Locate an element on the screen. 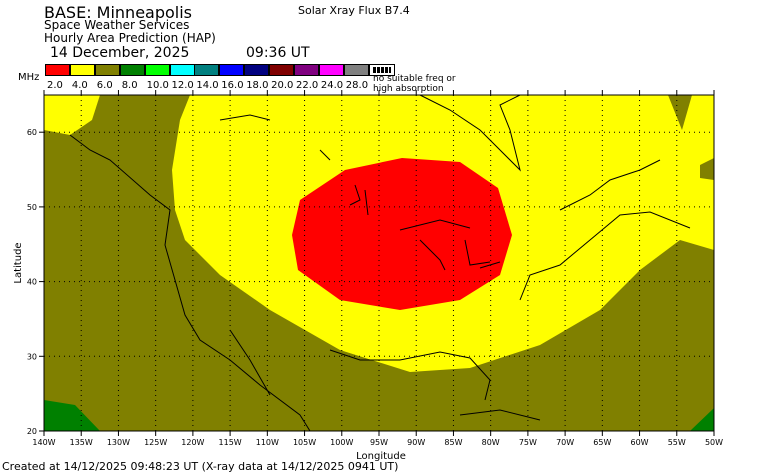  legend-label: 6.0 is located at coordinates (104, 85).